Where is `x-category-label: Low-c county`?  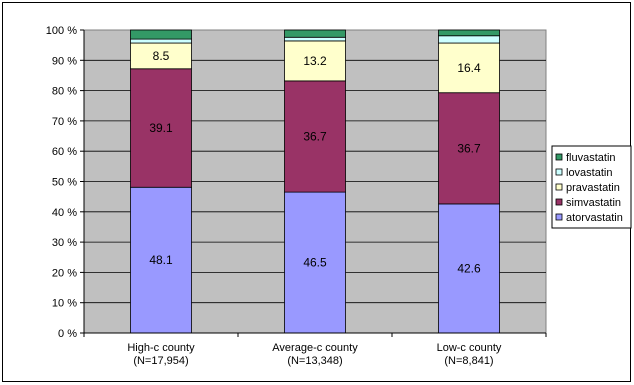 x-category-label: Low-c county is located at coordinates (469, 348).